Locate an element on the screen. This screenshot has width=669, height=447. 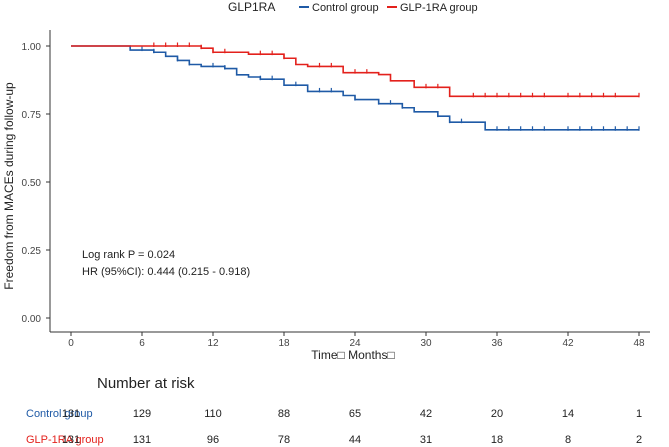
x-tick-label: 18 is located at coordinates (284, 343).